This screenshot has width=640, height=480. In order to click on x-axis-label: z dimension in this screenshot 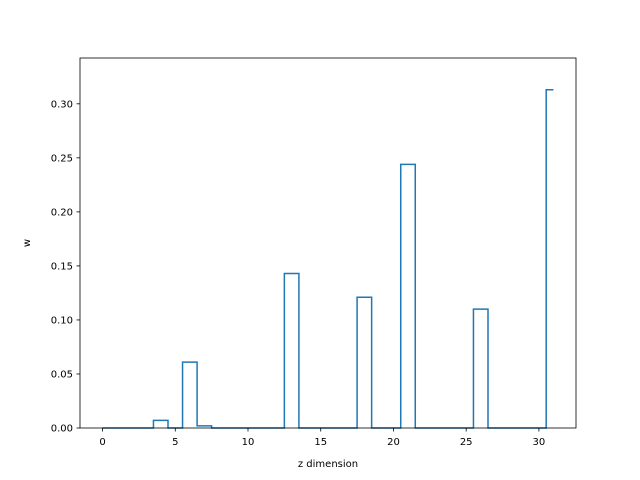, I will do `click(328, 464)`.